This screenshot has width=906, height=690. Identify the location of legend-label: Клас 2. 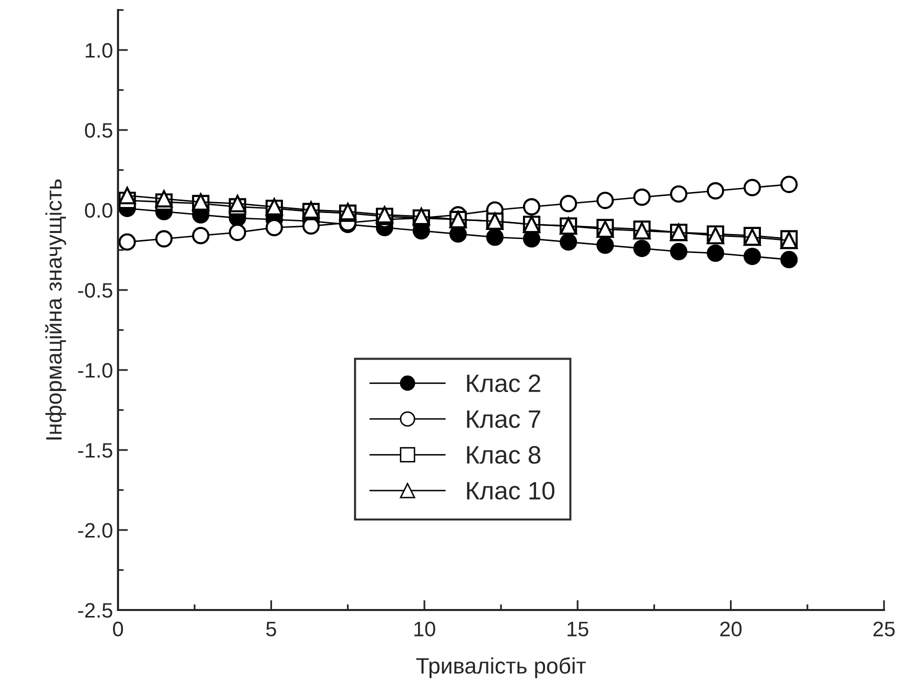
(503, 383).